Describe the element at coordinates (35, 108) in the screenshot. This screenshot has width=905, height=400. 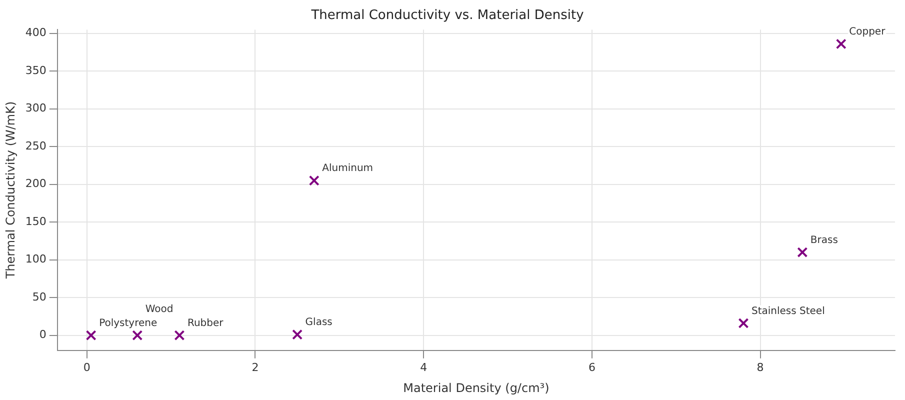
I see `y-tick-label: 300` at that location.